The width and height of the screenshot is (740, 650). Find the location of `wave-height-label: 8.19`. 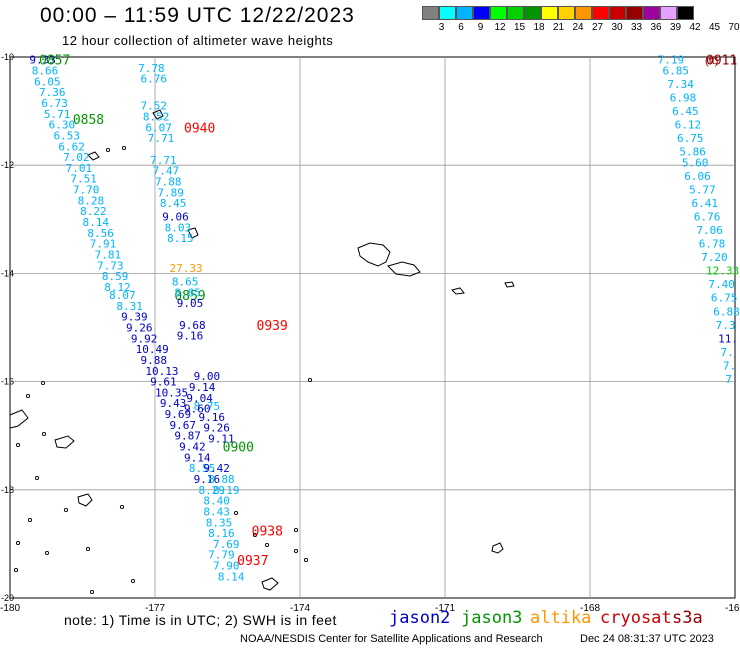

wave-height-label: 8.19 is located at coordinates (226, 490).